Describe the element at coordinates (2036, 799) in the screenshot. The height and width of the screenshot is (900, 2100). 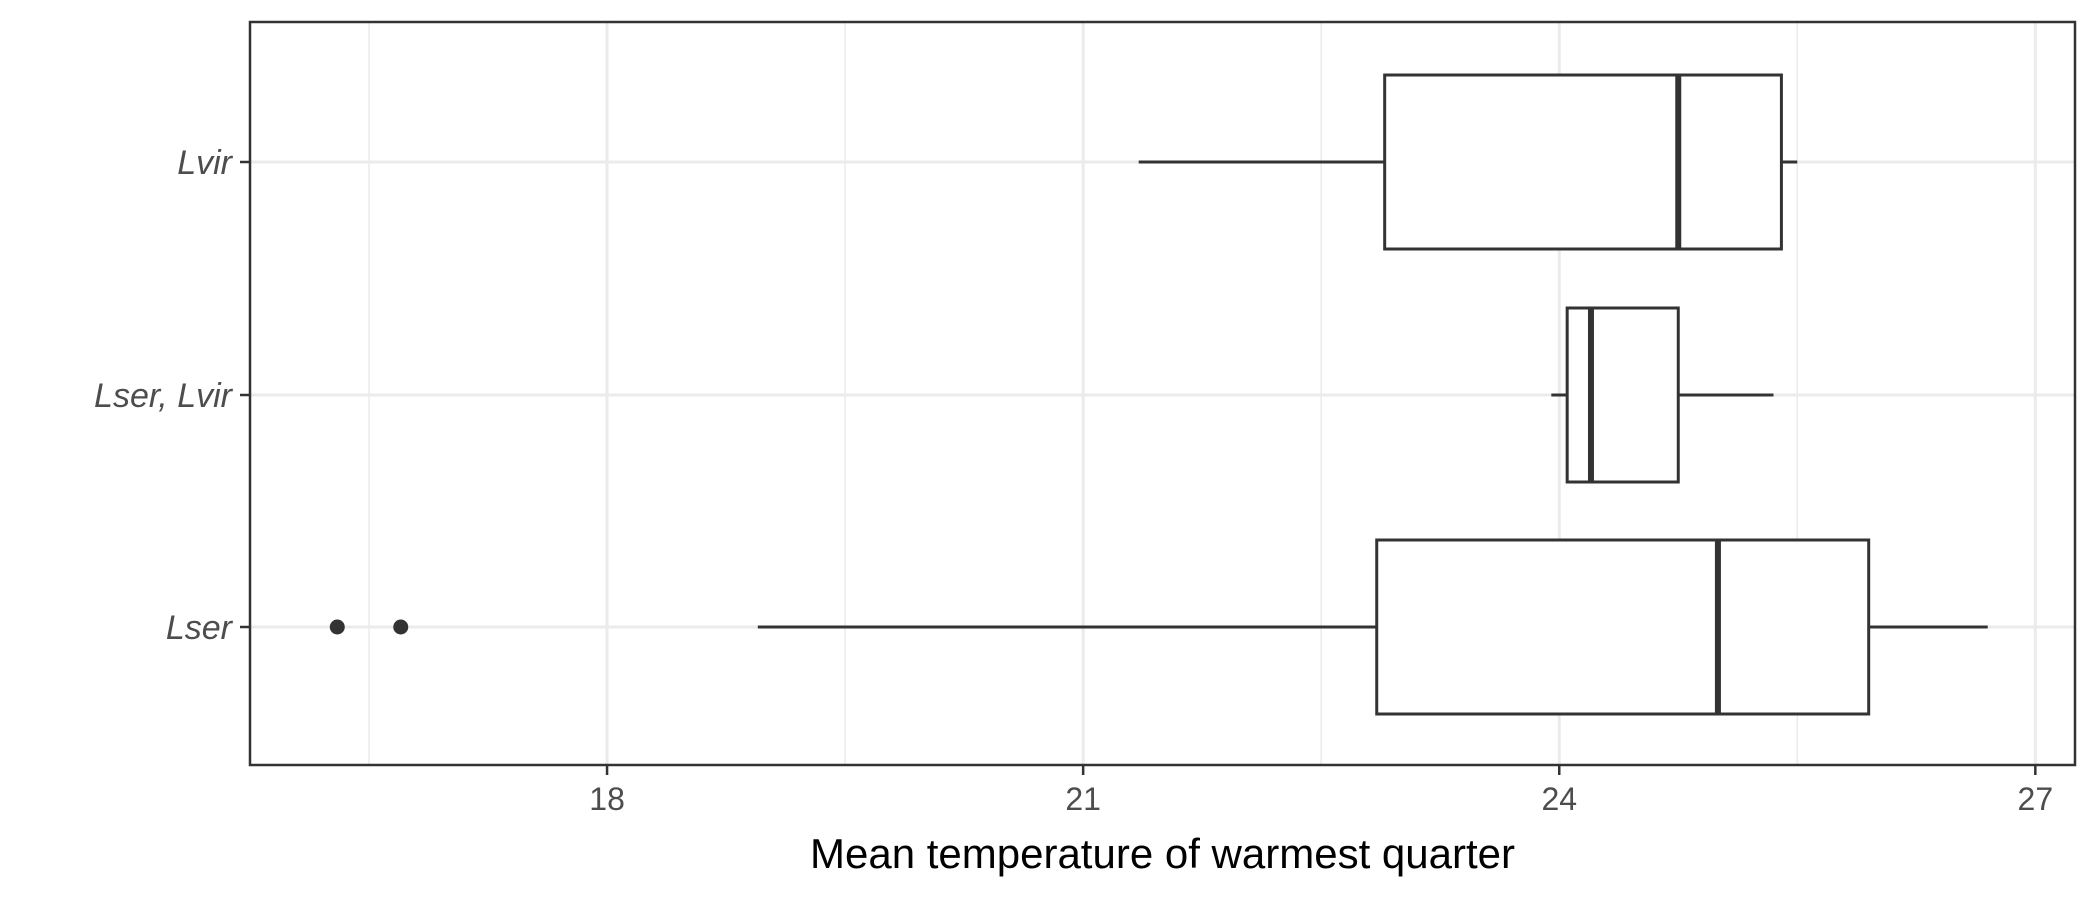
I see `x-tick-label-3: 27` at that location.